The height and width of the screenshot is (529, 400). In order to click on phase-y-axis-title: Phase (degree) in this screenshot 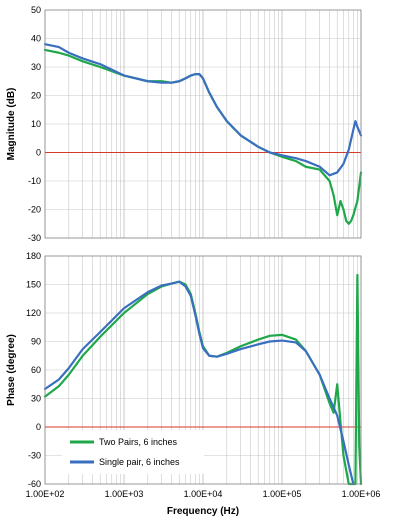, I will do `click(11, 370)`.